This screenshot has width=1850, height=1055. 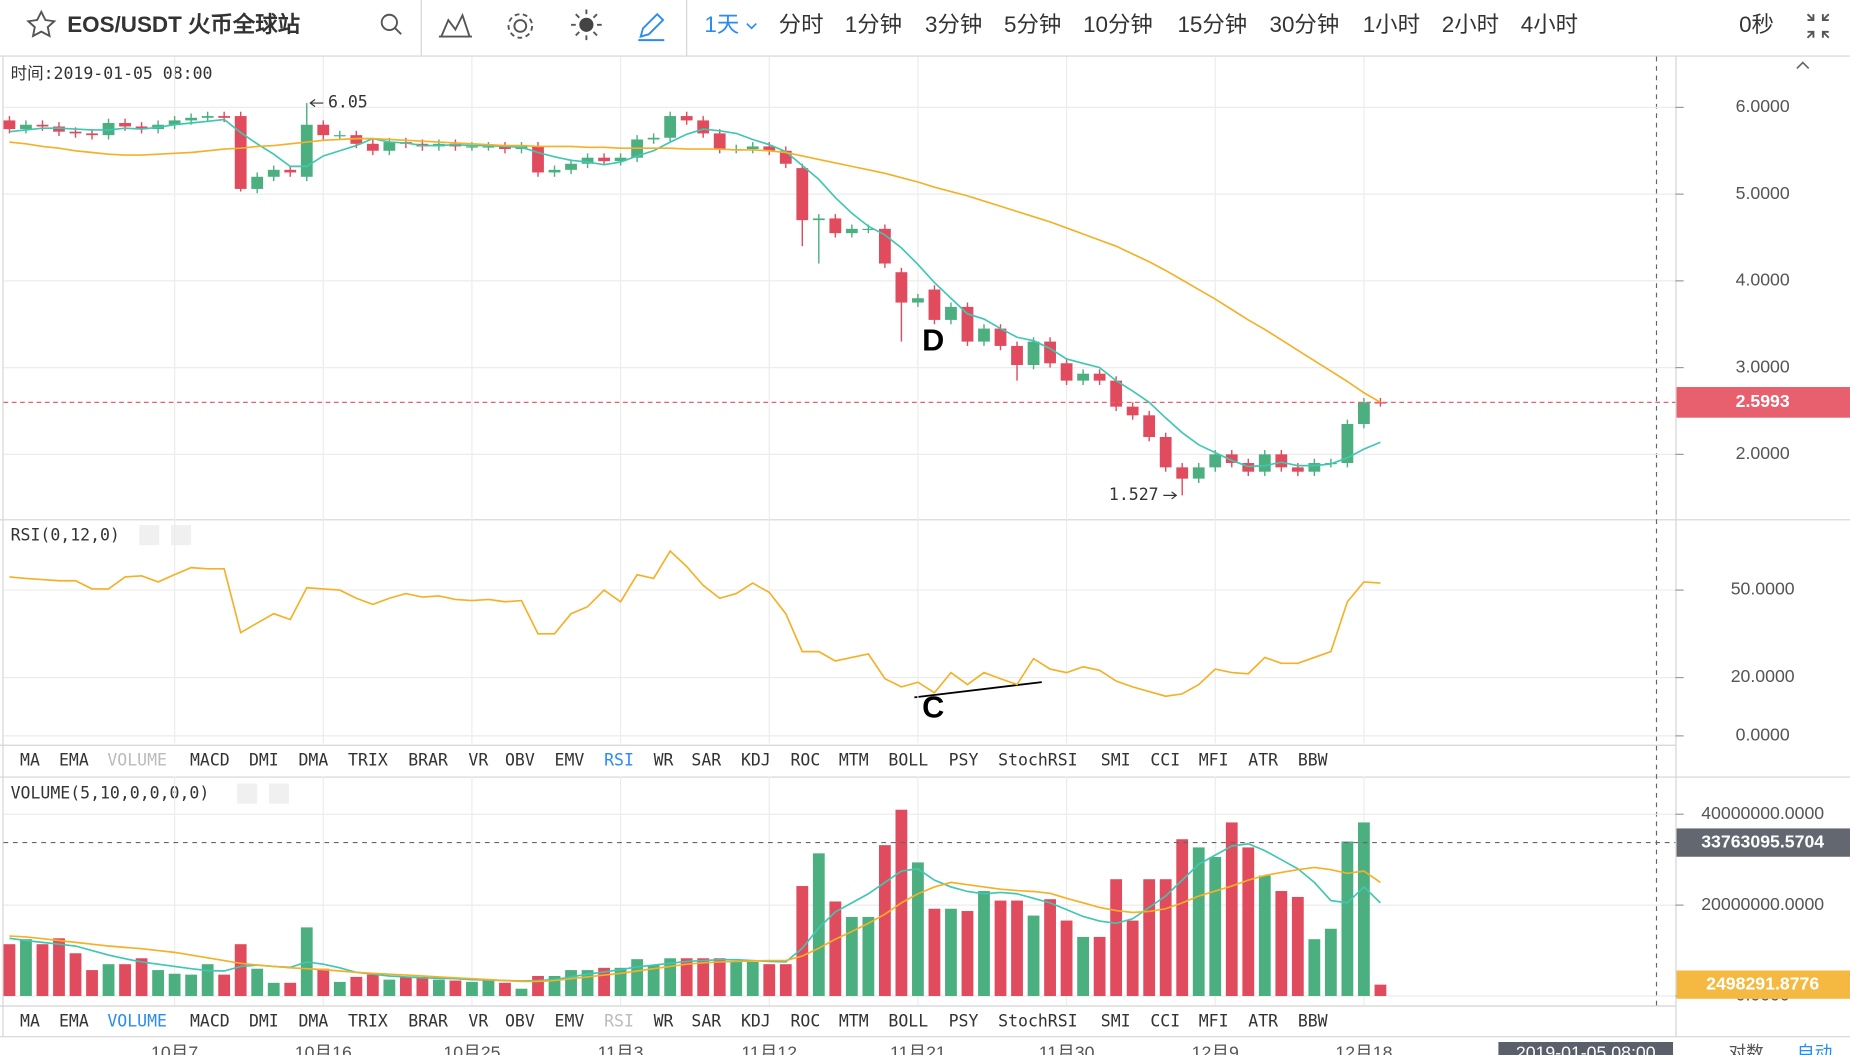 I want to click on theme-icon, so click(x=586, y=24).